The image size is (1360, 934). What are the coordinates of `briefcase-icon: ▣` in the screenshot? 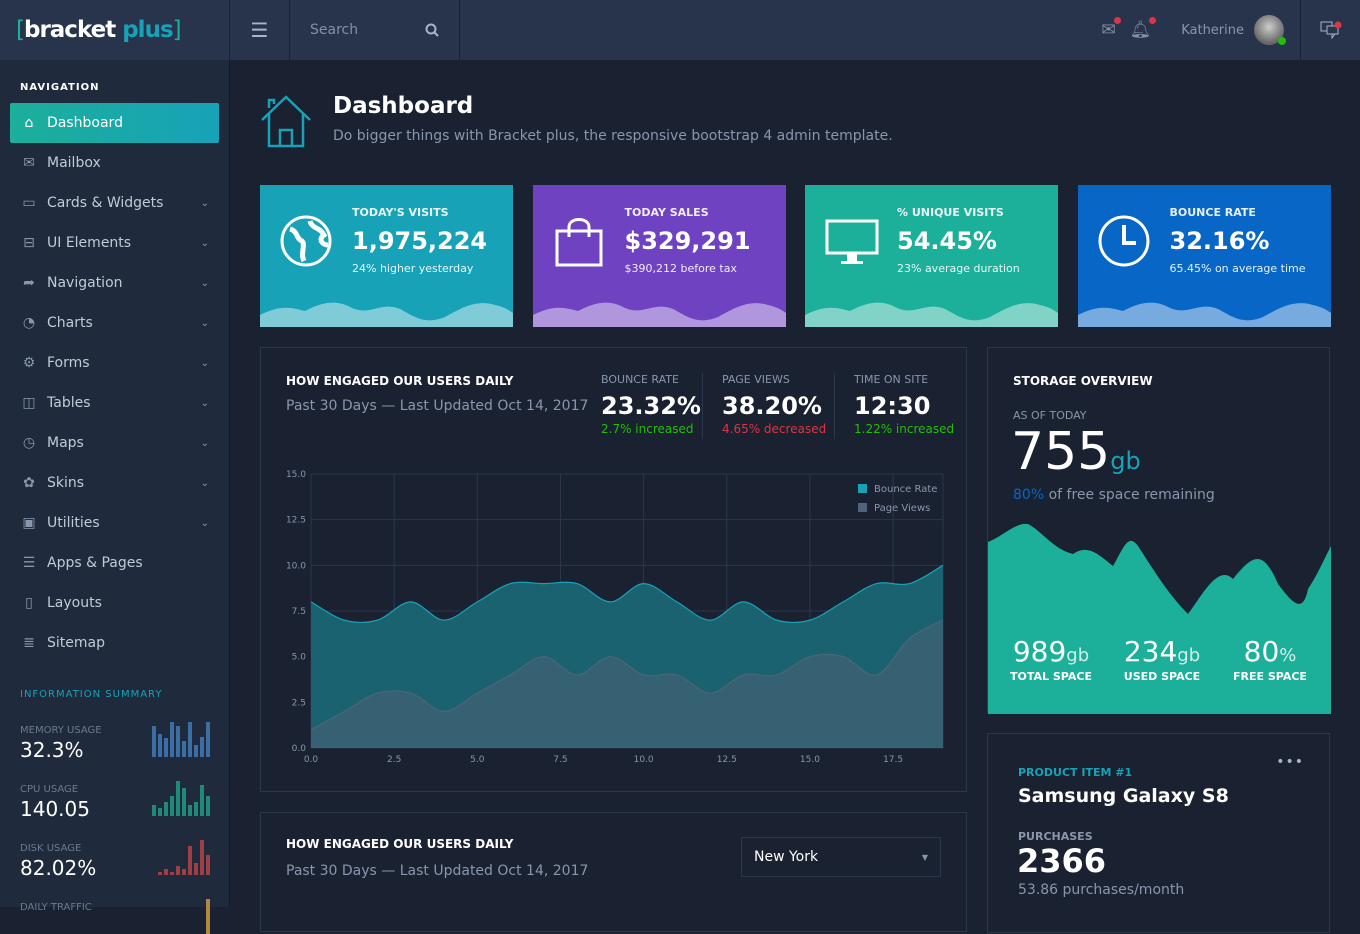 It's located at (29, 523).